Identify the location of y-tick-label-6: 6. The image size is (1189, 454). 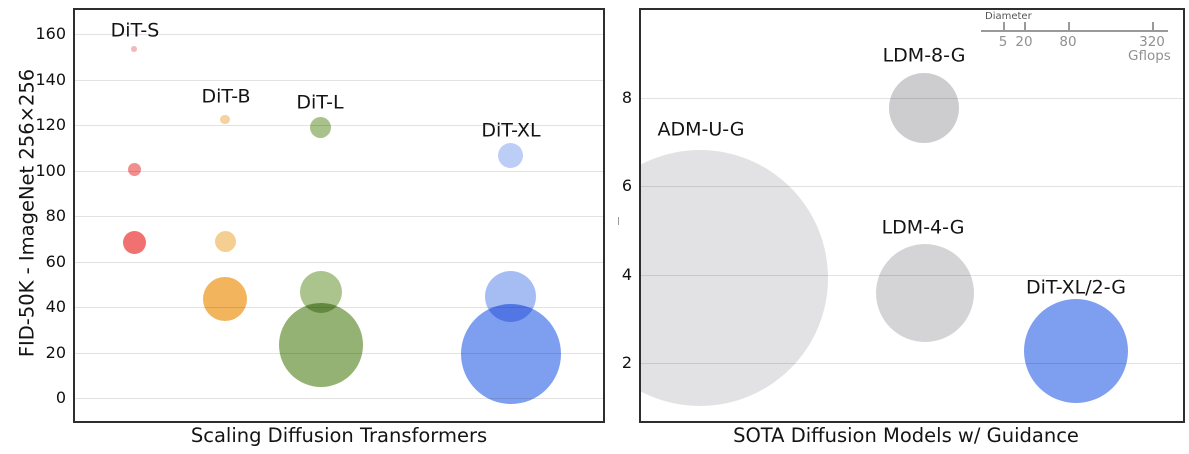
(626, 186).